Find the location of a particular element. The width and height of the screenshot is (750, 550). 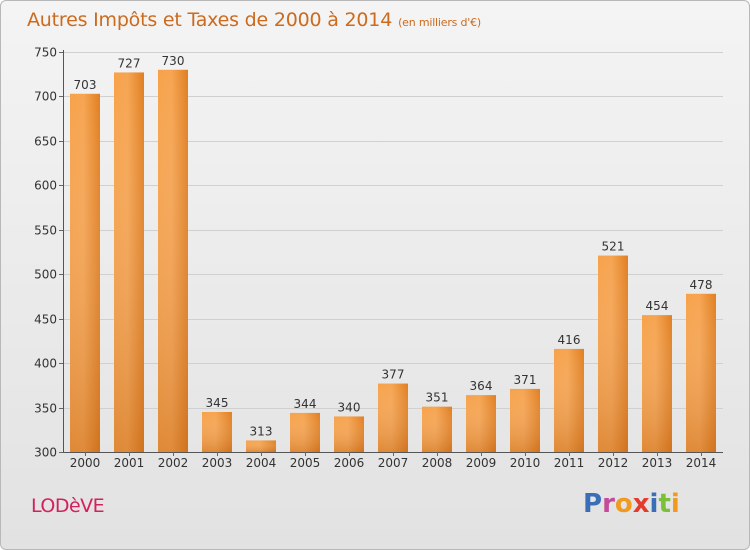

x-tick-label: 2008 is located at coordinates (437, 463).